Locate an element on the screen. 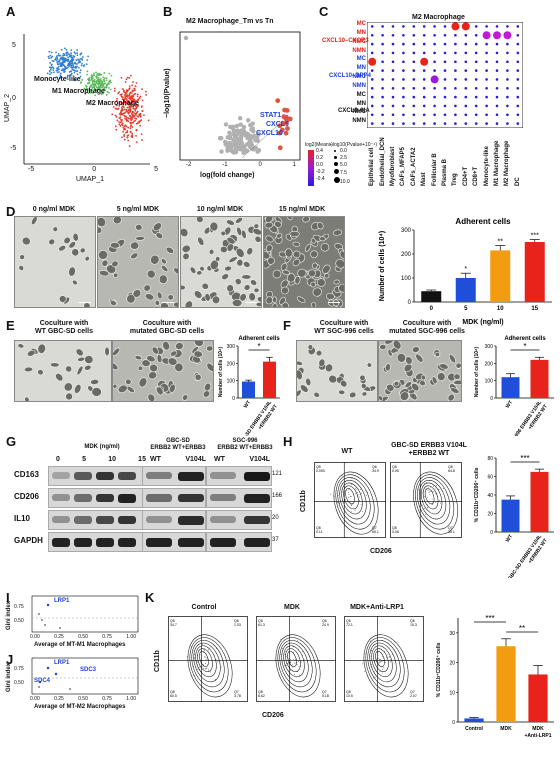  flow-quadrant-value: 2.07 is located at coordinates (413, 696).